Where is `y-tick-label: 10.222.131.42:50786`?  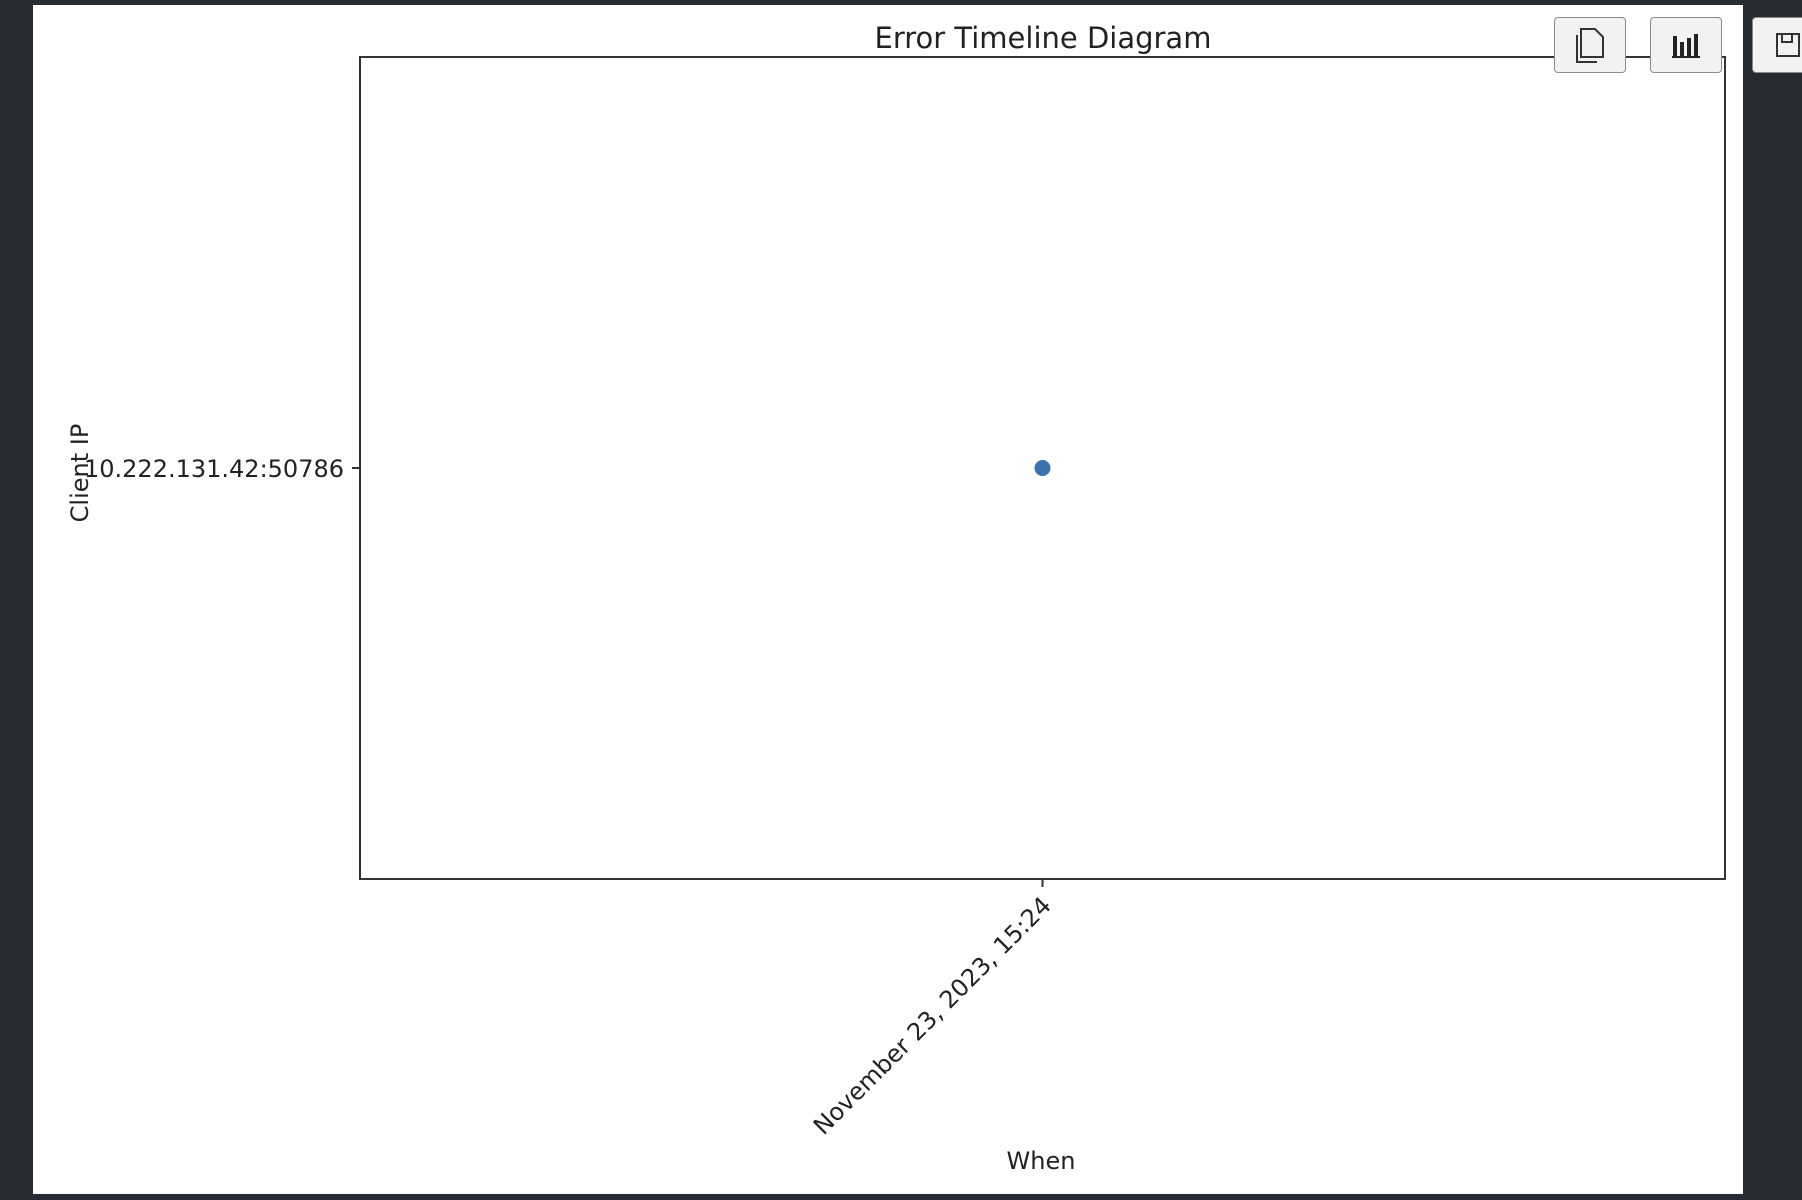
y-tick-label: 10.222.131.42:50786 is located at coordinates (214, 469).